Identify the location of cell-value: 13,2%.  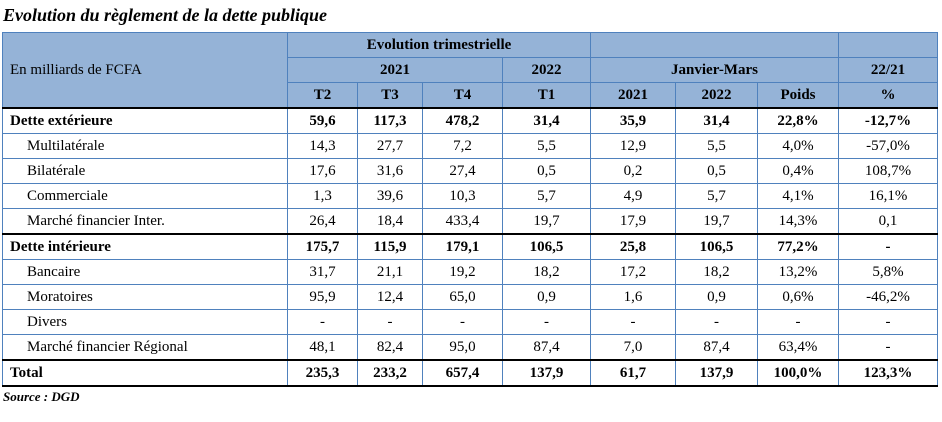
(798, 272).